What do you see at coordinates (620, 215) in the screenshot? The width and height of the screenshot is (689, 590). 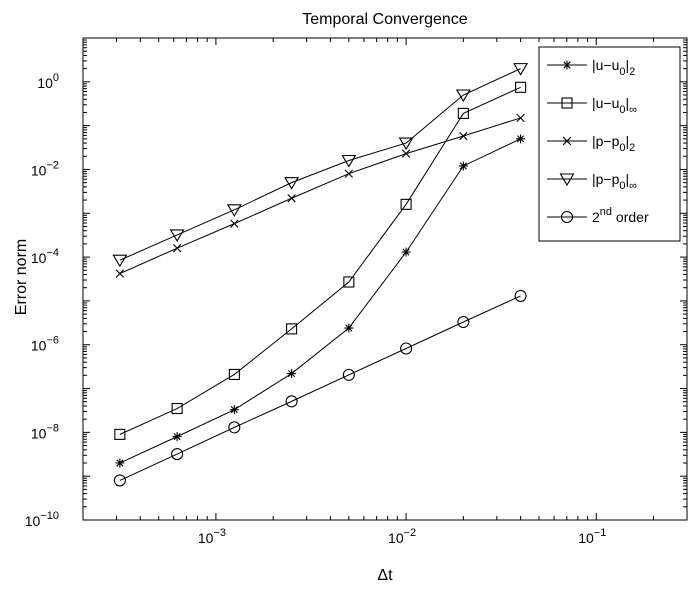 I see `legend-label: 2nd order` at bounding box center [620, 215].